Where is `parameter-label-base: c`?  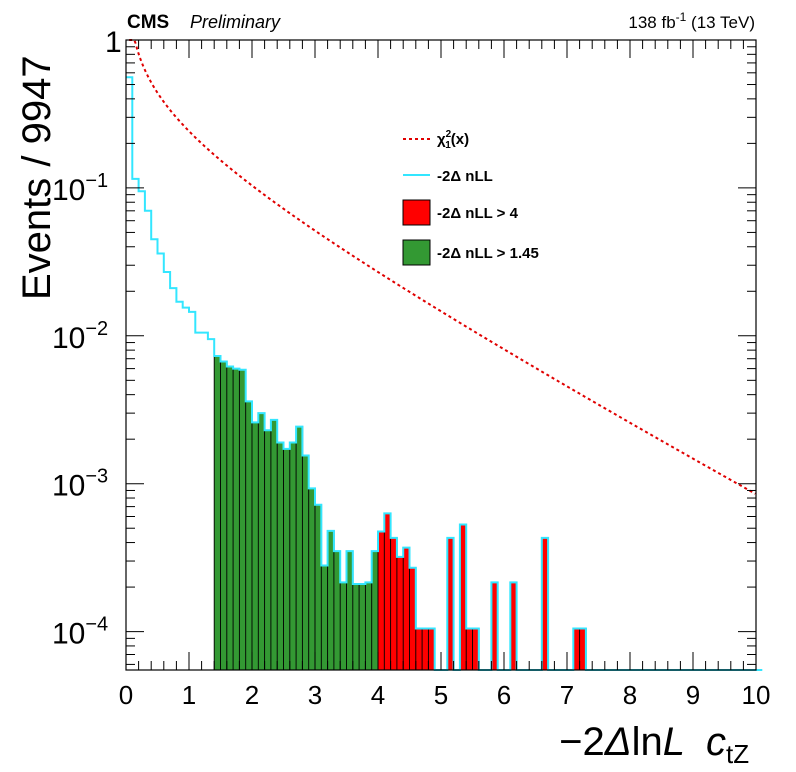
parameter-label-base: c is located at coordinates (716, 742).